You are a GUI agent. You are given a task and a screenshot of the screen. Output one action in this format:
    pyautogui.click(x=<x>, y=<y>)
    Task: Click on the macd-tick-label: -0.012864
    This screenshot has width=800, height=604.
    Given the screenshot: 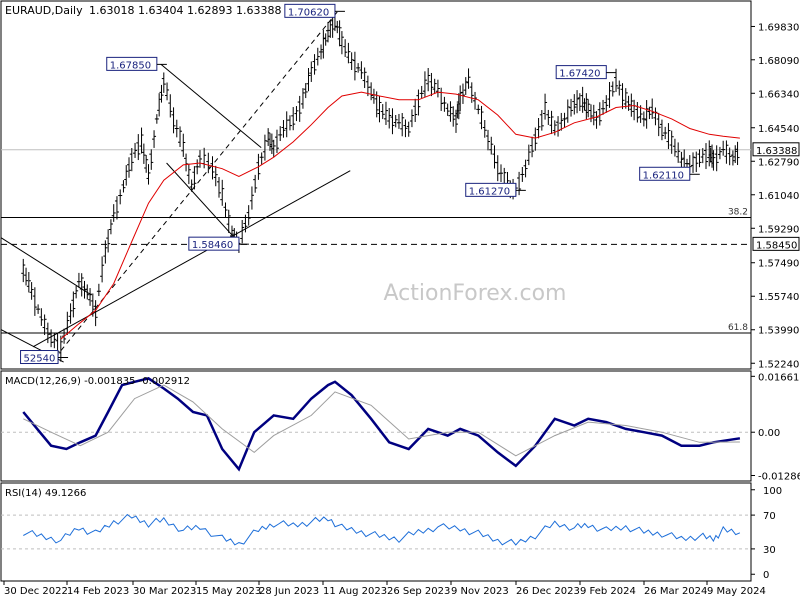 What is the action you would take?
    pyautogui.click(x=779, y=476)
    